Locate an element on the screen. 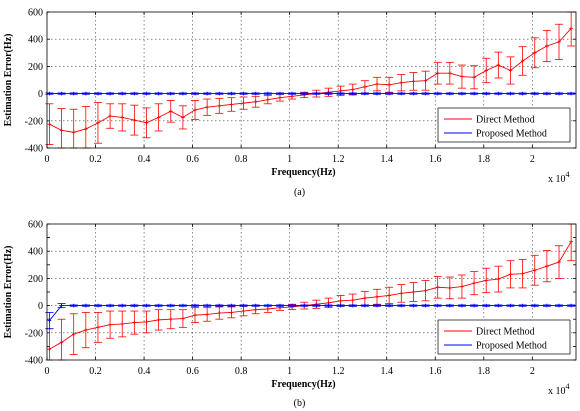  x-tick-label: 1.6 is located at coordinates (435, 371).